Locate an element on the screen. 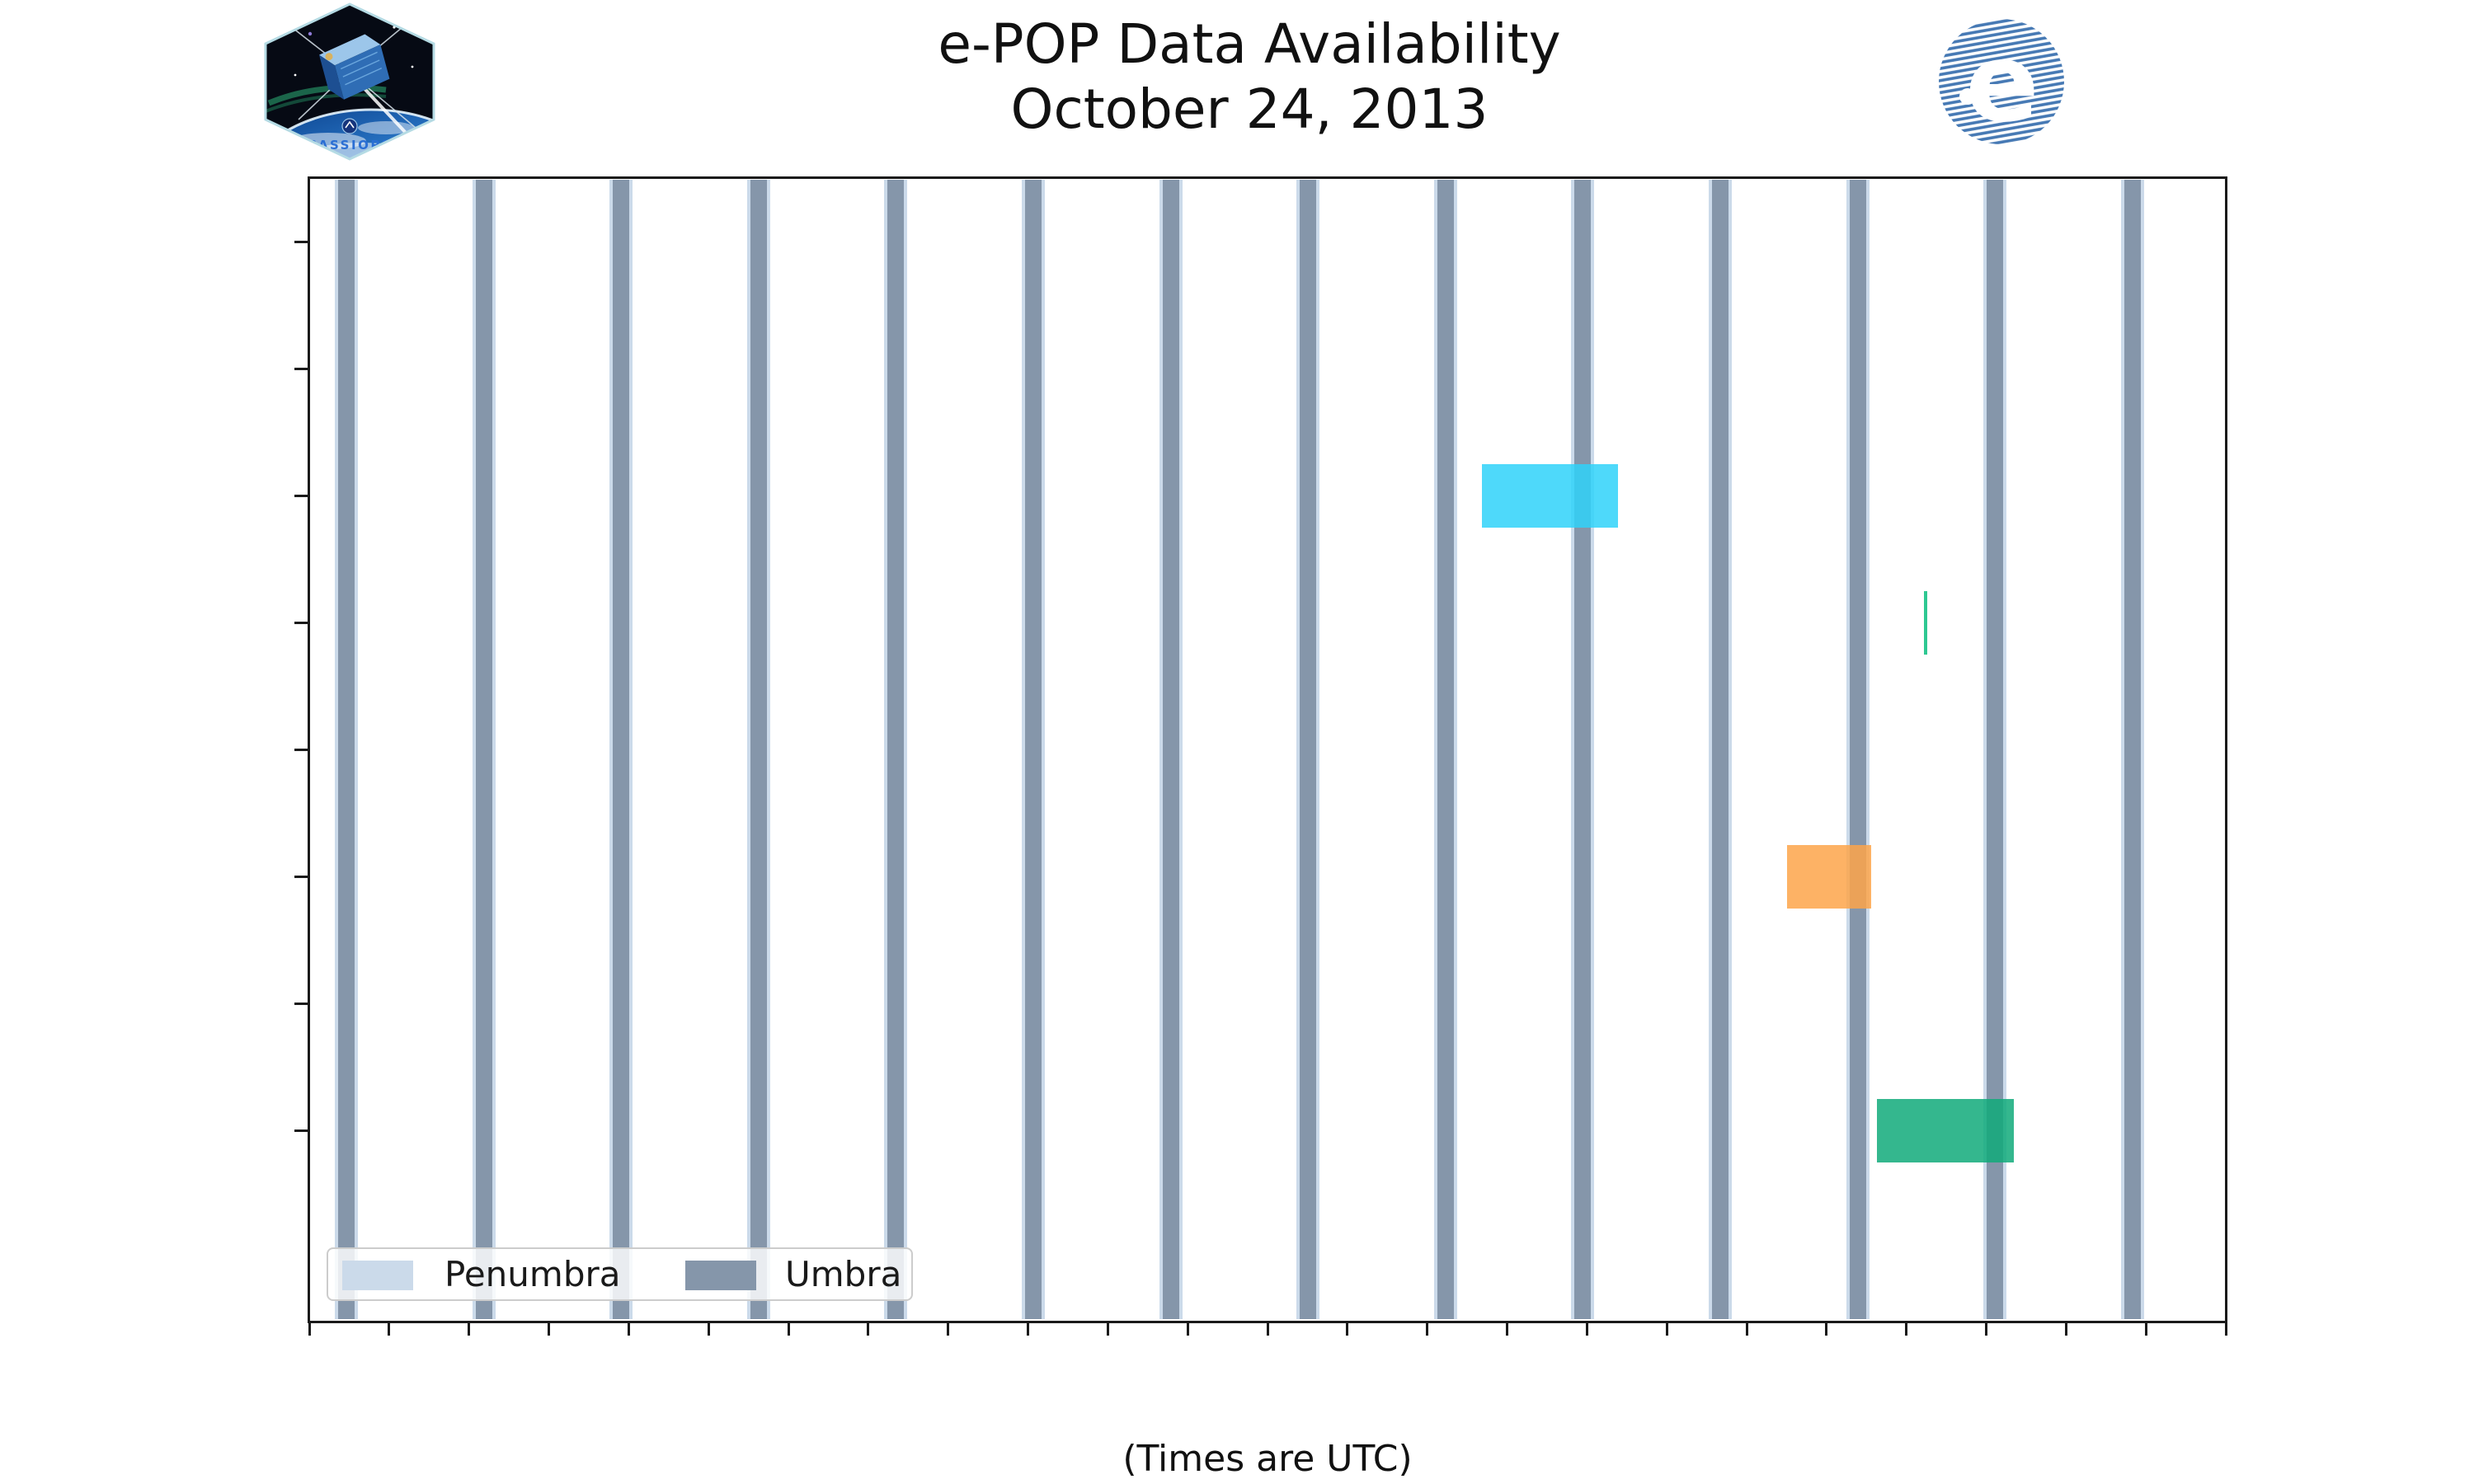 This screenshot has width=2474, height=1484. y-tick-fai is located at coordinates (301, 369).